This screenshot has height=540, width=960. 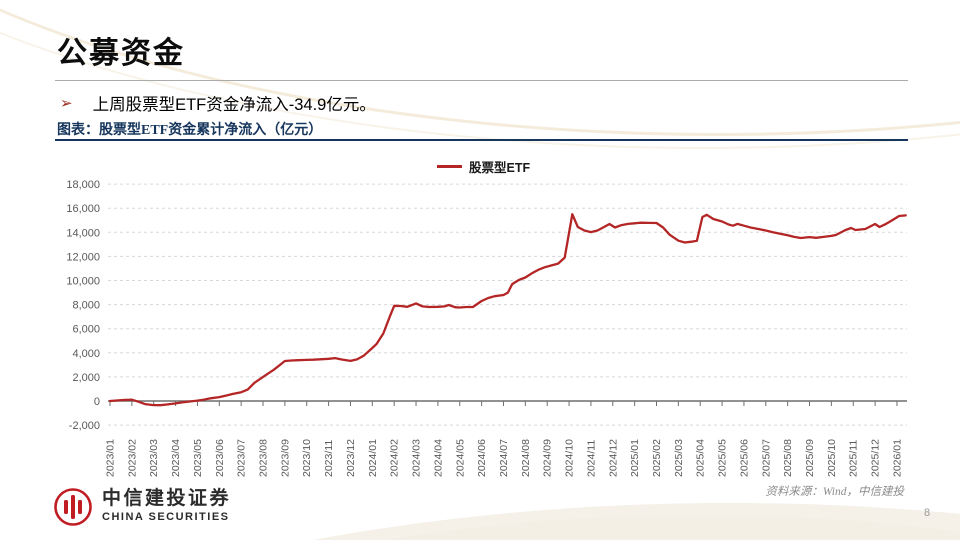 I want to click on svg-text: 2025/10, so click(x=832, y=458).